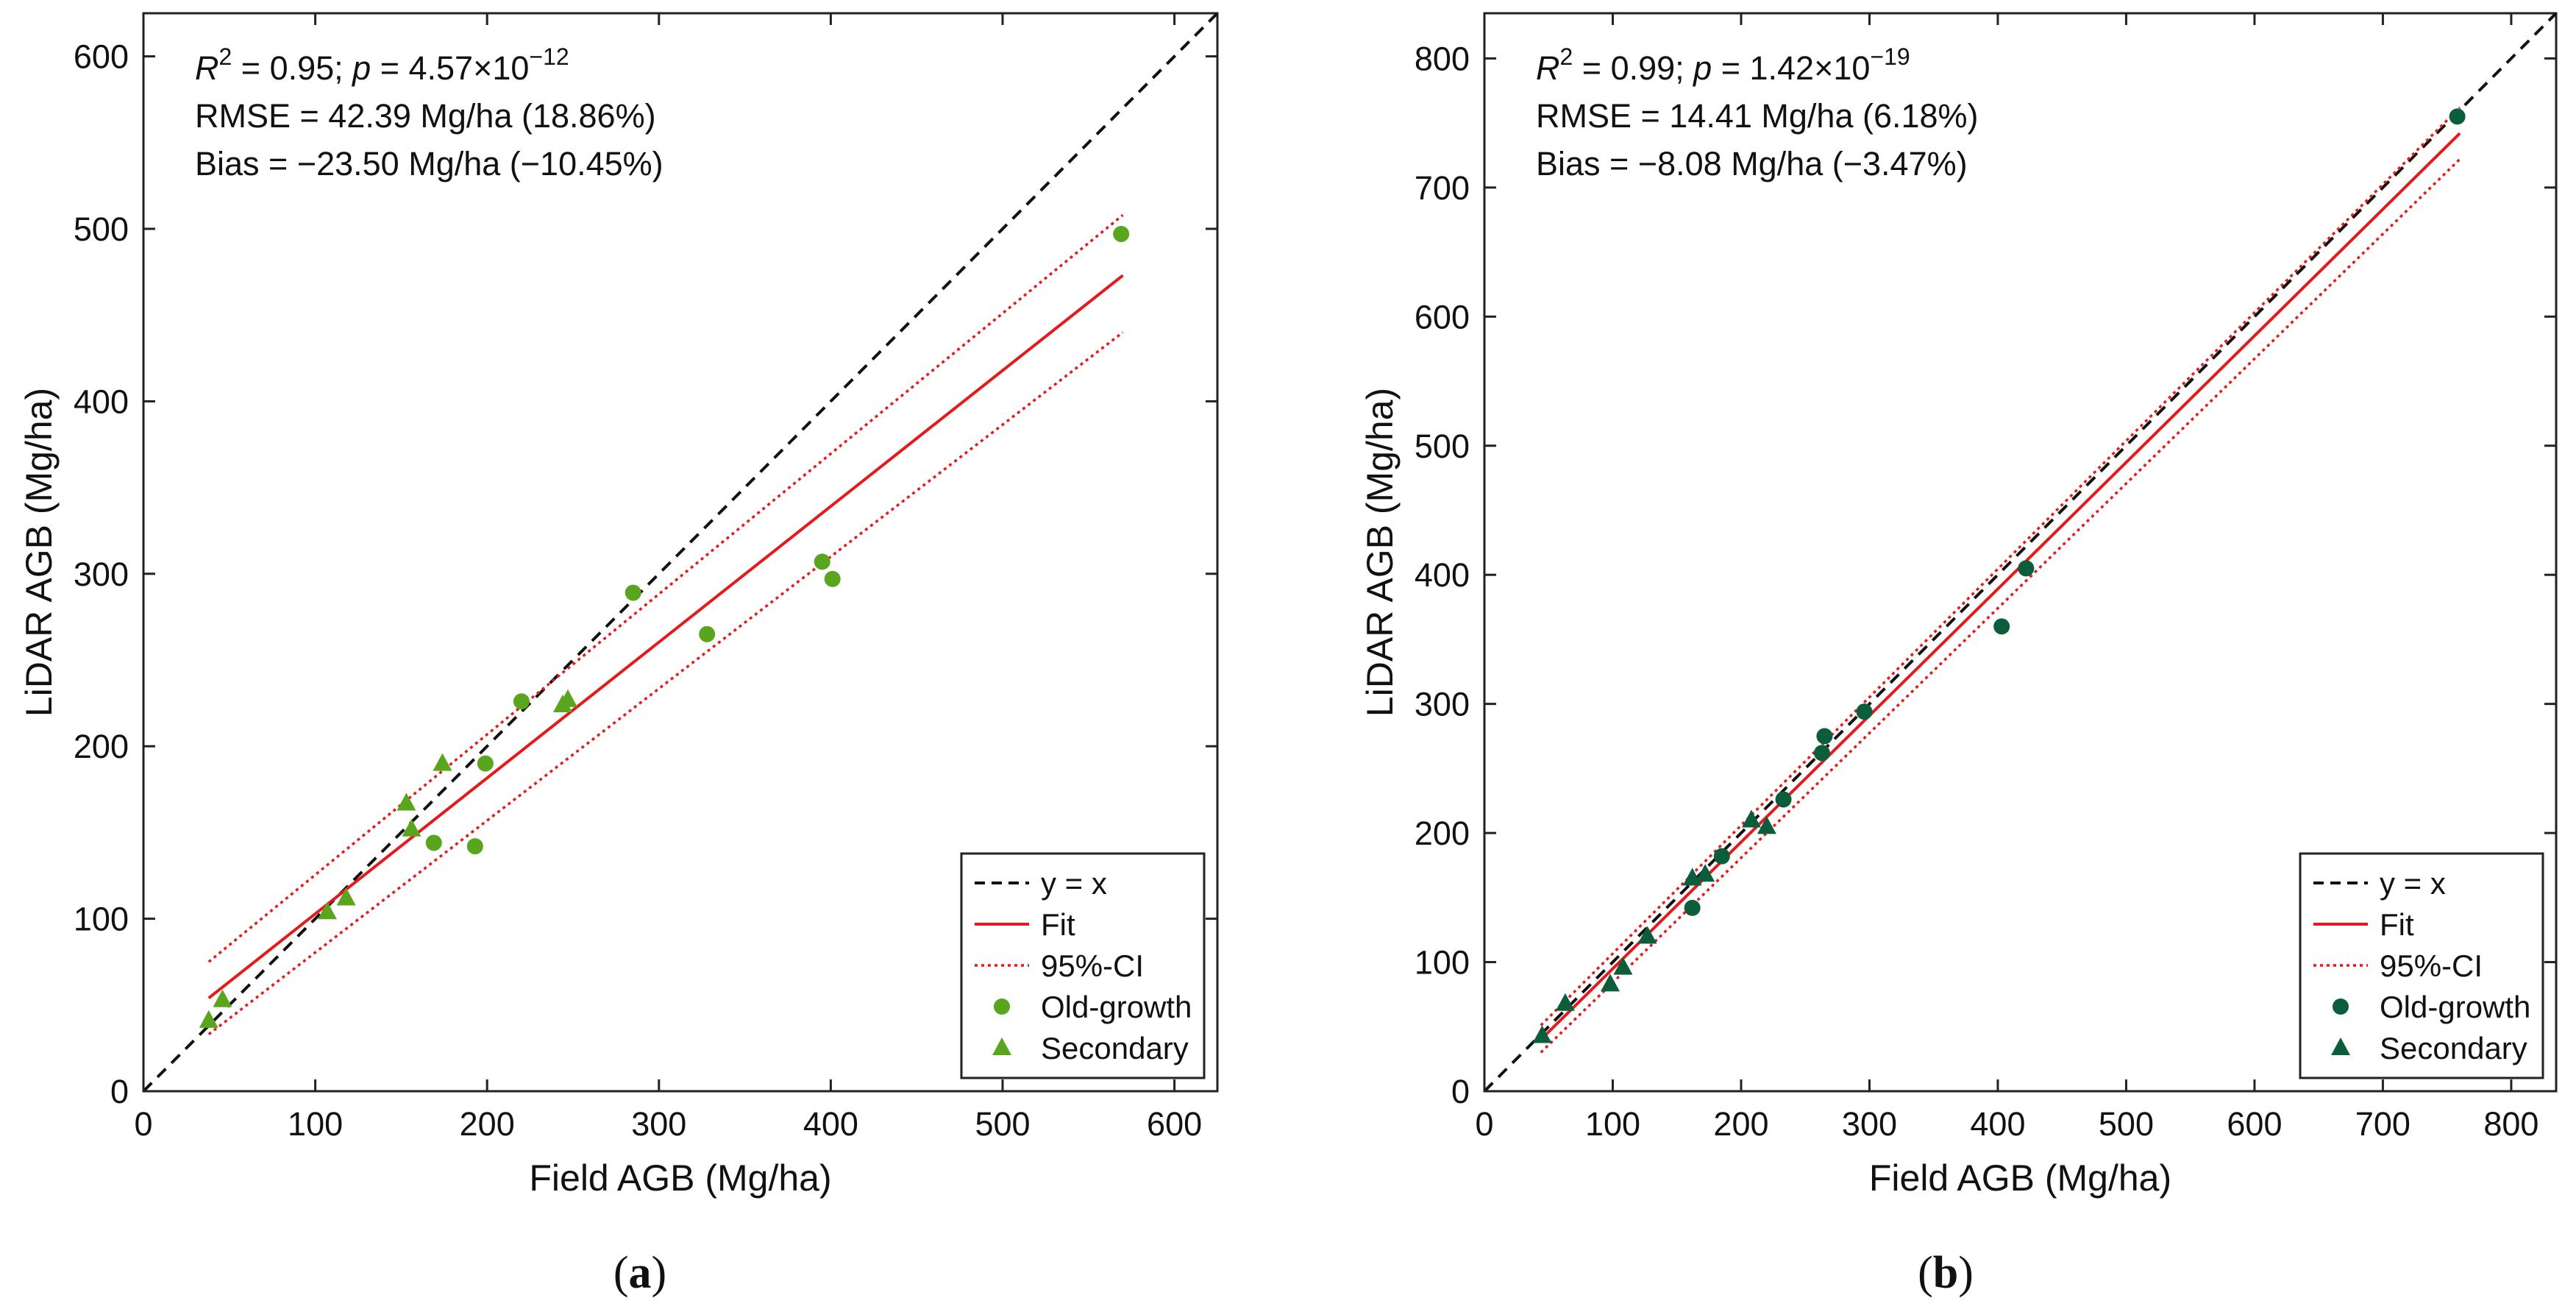  Describe the element at coordinates (101, 746) in the screenshot. I see `y-tick-label: 200` at that location.